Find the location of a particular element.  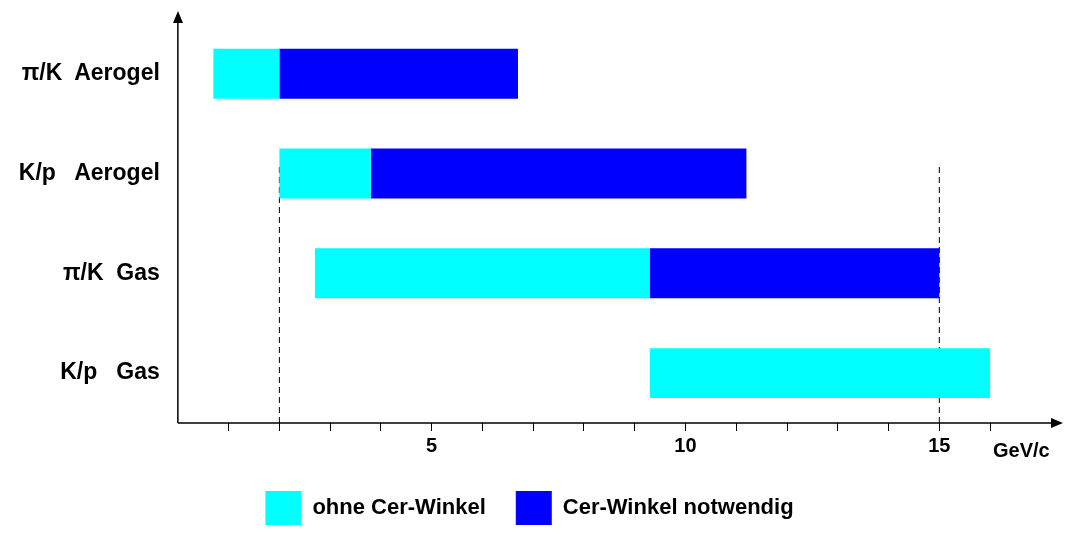

x-tick-label: 5 is located at coordinates (432, 444).